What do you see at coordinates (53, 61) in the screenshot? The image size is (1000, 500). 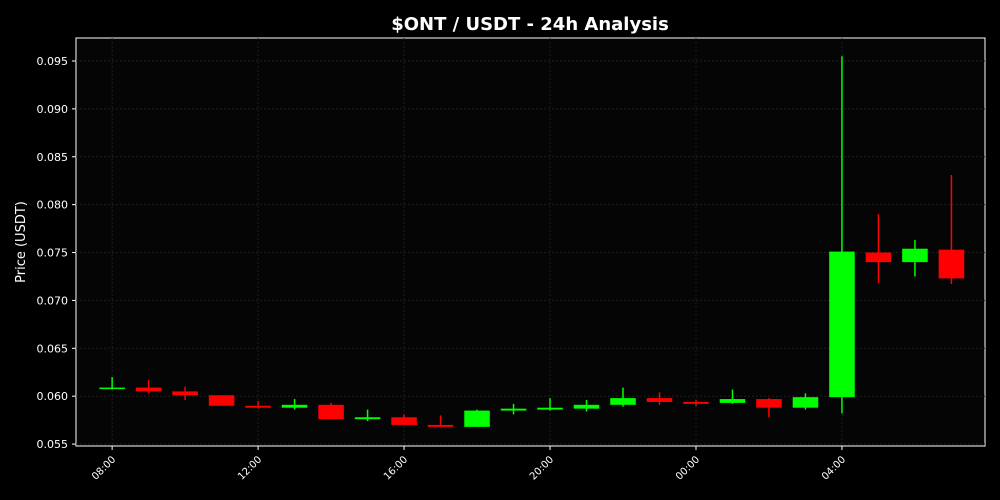 I see `y-tick-label: 0.095` at bounding box center [53, 61].